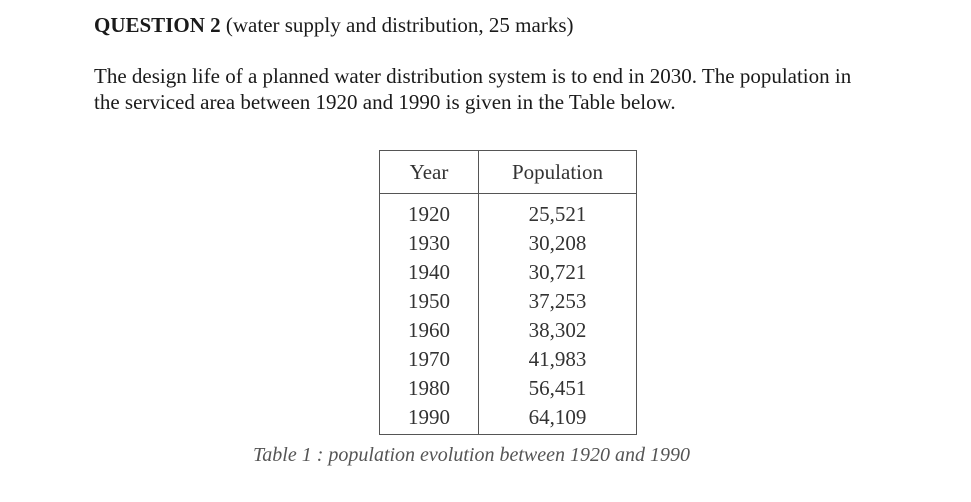 The height and width of the screenshot is (502, 971). I want to click on cell-population: 25,521, so click(557, 211).